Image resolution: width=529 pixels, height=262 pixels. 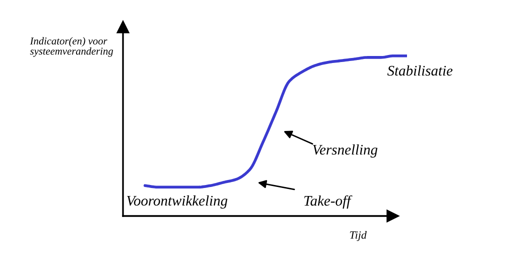 I want to click on annotation: Versnelling, so click(x=345, y=151).